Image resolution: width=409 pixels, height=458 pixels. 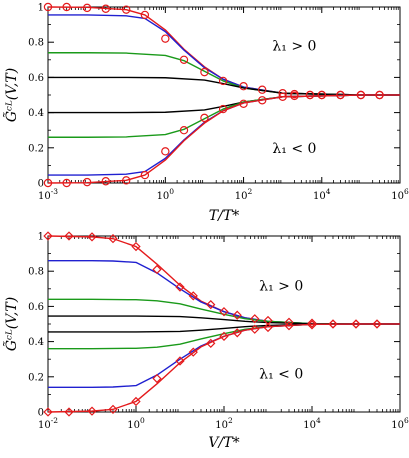 What do you see at coordinates (223, 443) in the screenshot?
I see `x-axis-title: V/T*` at bounding box center [223, 443].